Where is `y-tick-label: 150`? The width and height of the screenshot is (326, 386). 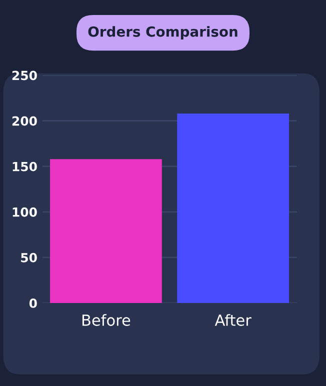
y-tick-label: 150 is located at coordinates (24, 167).